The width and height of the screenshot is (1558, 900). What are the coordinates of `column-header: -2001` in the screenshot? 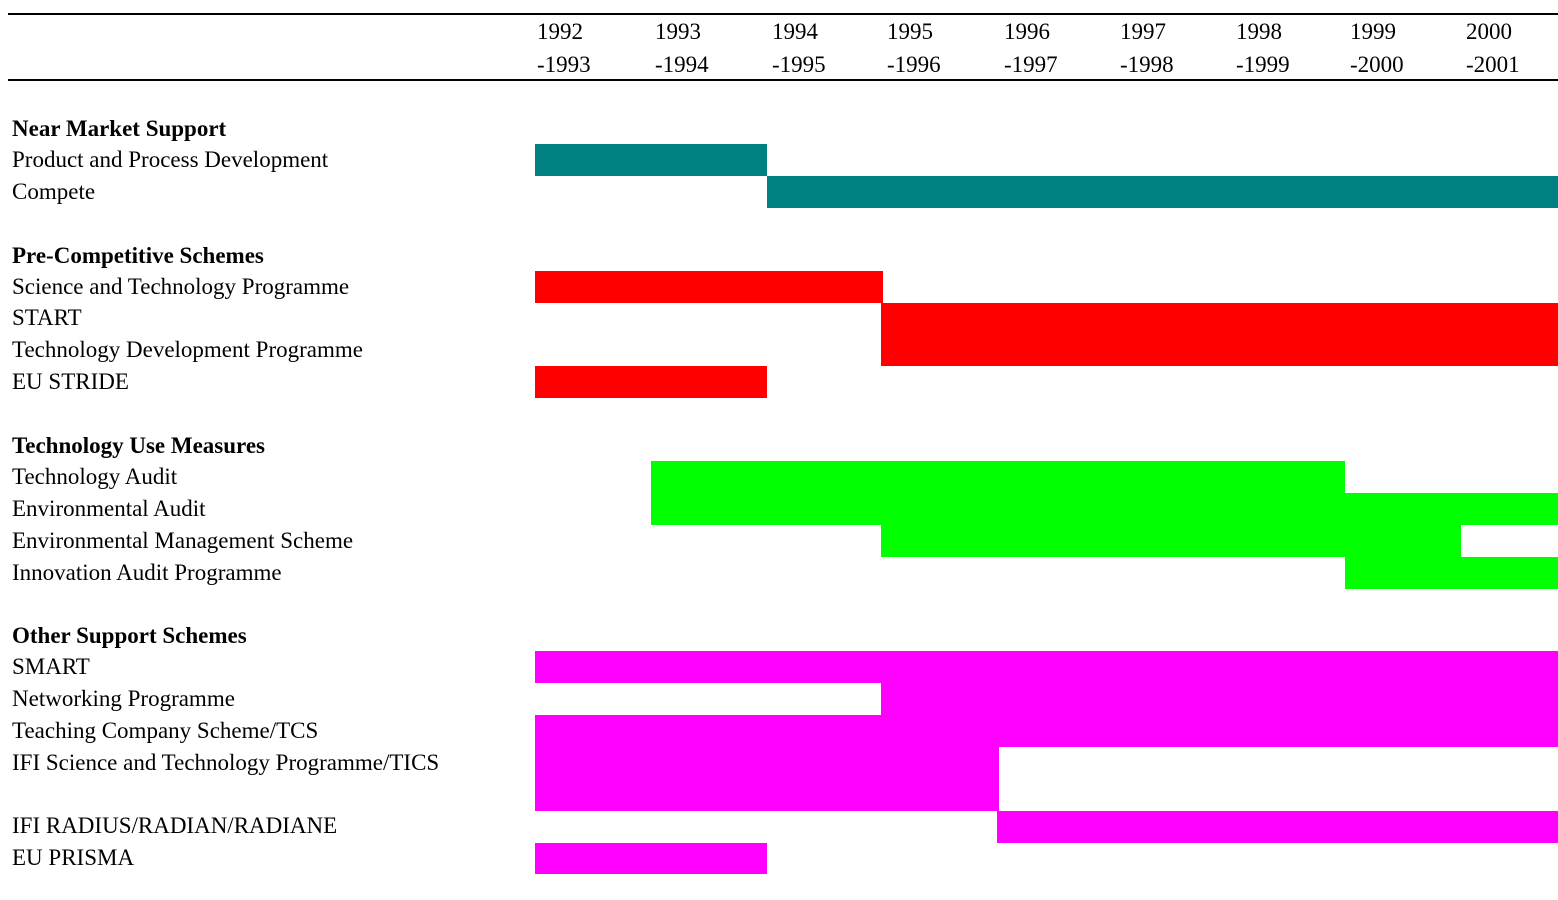 It's located at (1493, 64).